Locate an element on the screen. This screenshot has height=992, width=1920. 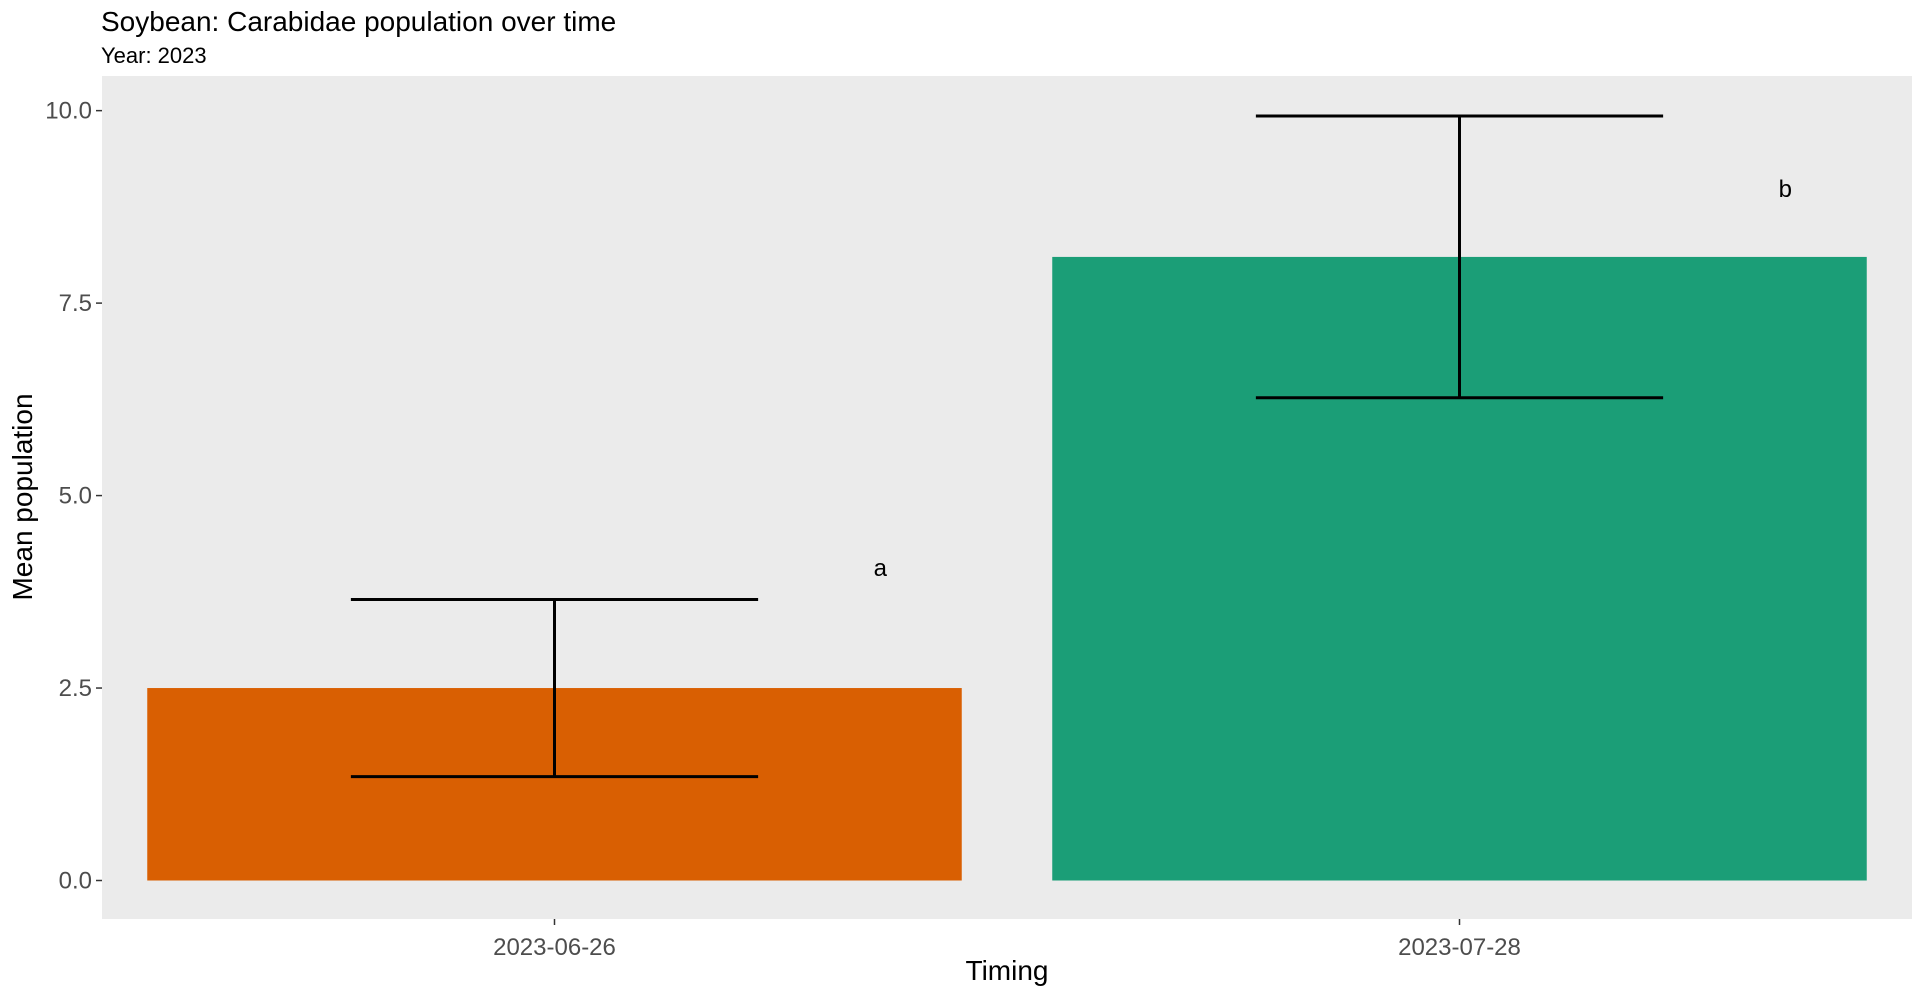
y-tick-label-10.0: 10.0 is located at coordinates (68, 111).